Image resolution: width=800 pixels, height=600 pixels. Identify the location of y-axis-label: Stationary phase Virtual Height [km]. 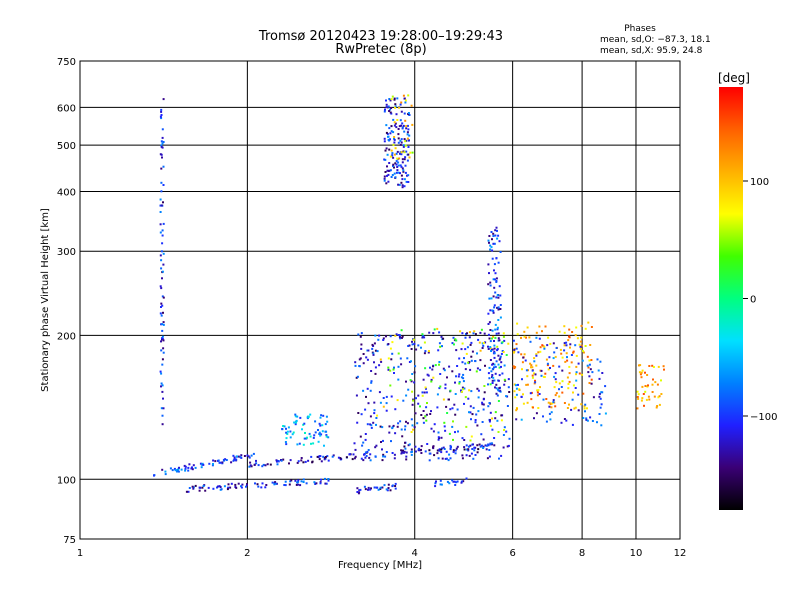
(45, 300).